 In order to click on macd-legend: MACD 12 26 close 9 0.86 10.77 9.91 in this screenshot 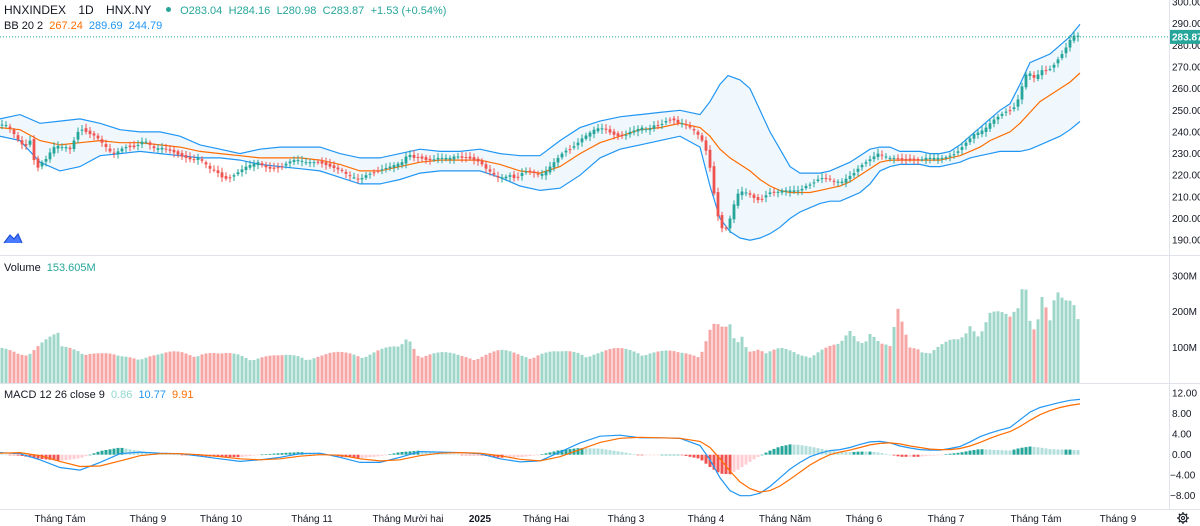, I will do `click(100, 395)`.